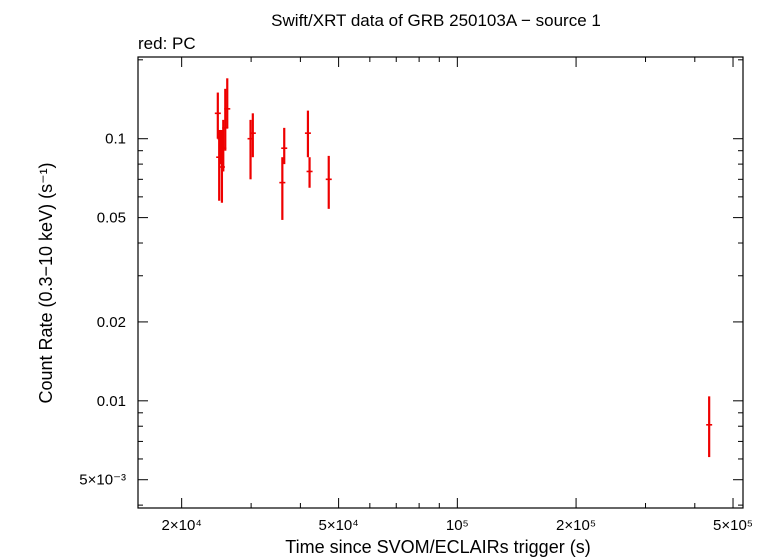 The width and height of the screenshot is (775, 558). I want to click on y-tick-label: 5×10⁻³, so click(102, 480).